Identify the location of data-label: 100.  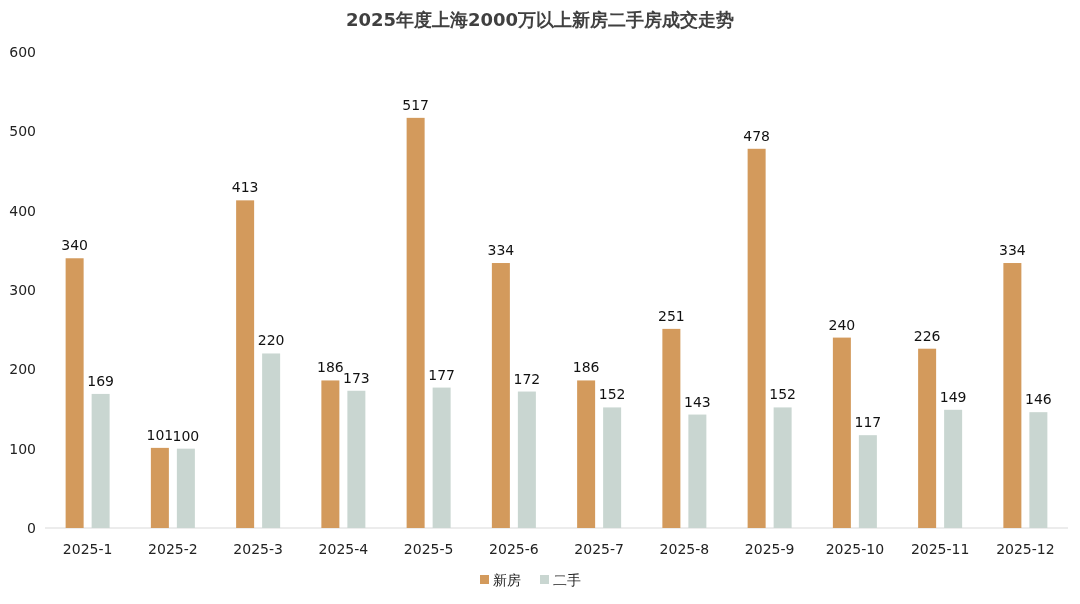
(186, 435).